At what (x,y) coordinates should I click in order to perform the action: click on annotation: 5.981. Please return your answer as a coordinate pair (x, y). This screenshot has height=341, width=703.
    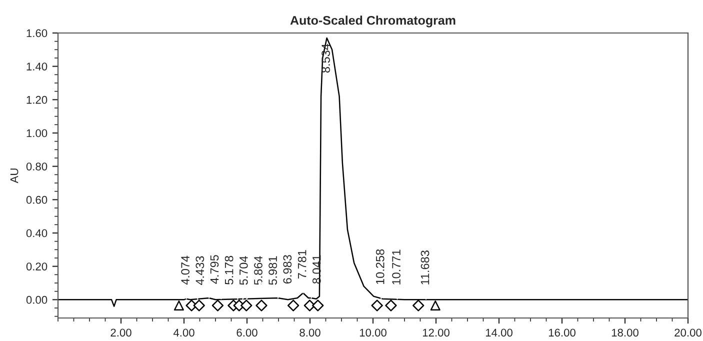
    Looking at the image, I should click on (272, 270).